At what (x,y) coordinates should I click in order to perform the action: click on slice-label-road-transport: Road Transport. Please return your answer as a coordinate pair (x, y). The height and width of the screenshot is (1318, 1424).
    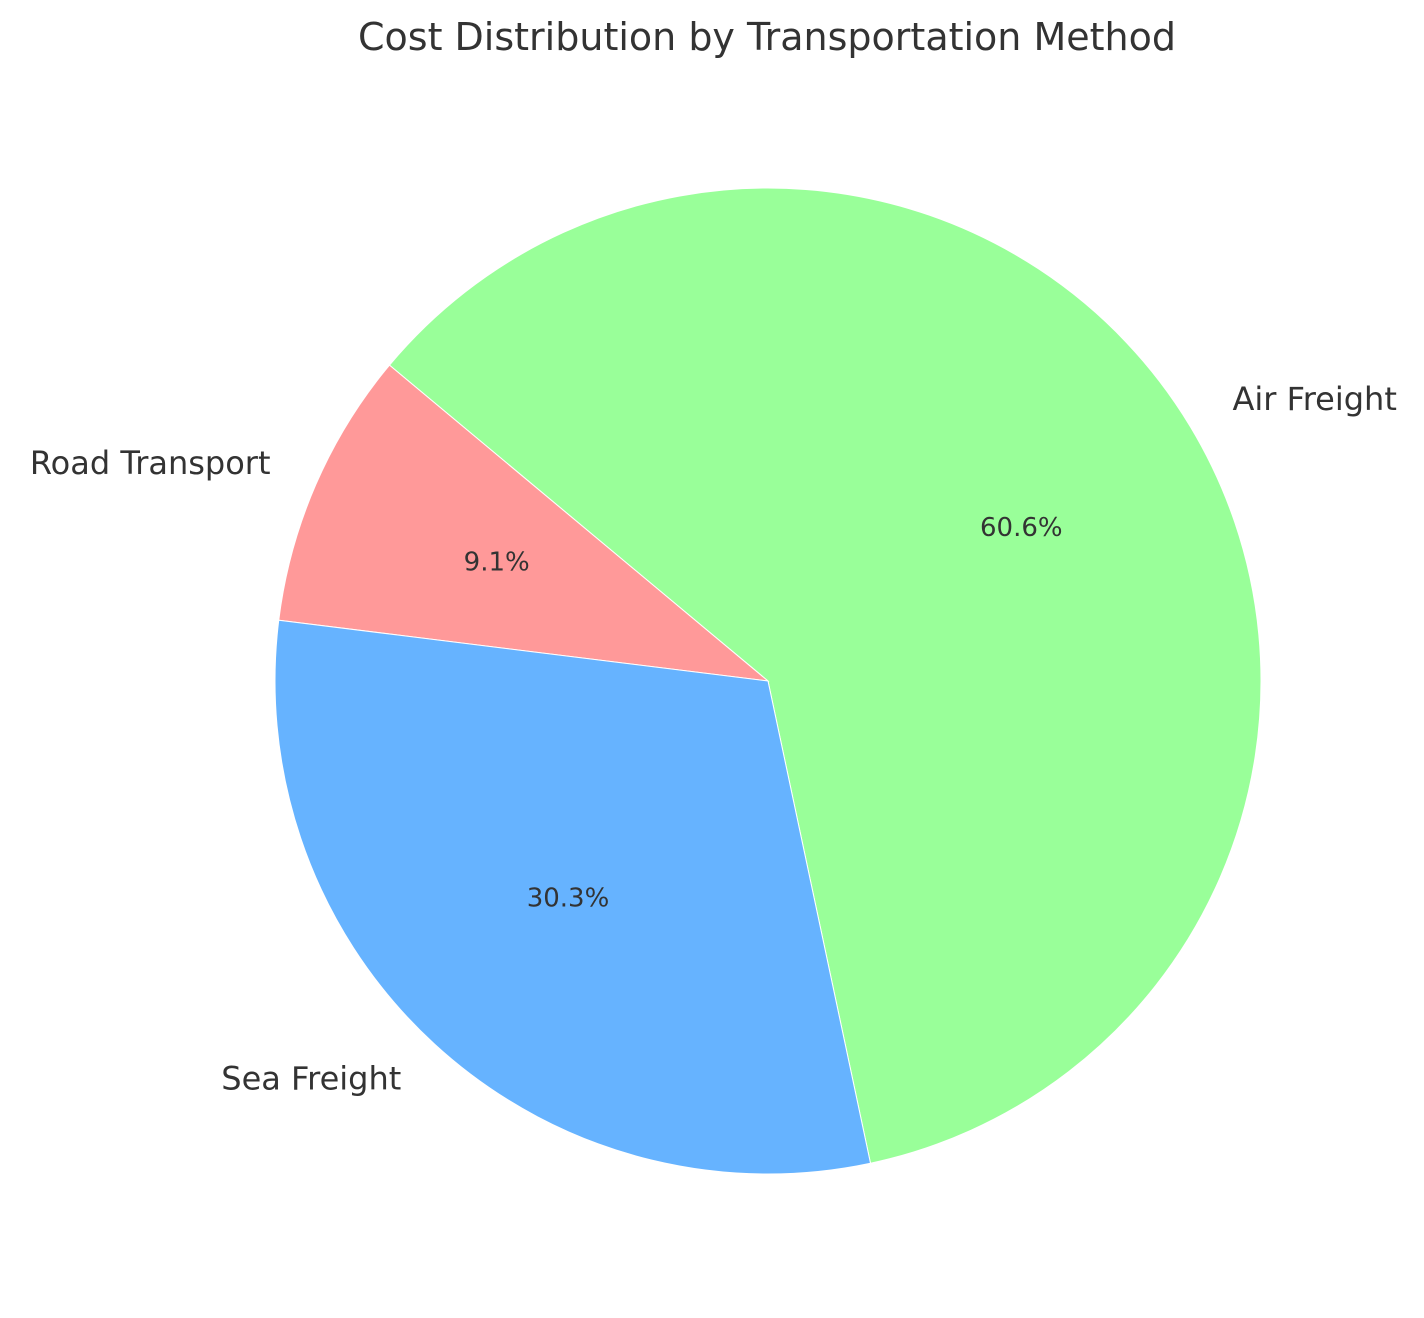
    Looking at the image, I should click on (150, 463).